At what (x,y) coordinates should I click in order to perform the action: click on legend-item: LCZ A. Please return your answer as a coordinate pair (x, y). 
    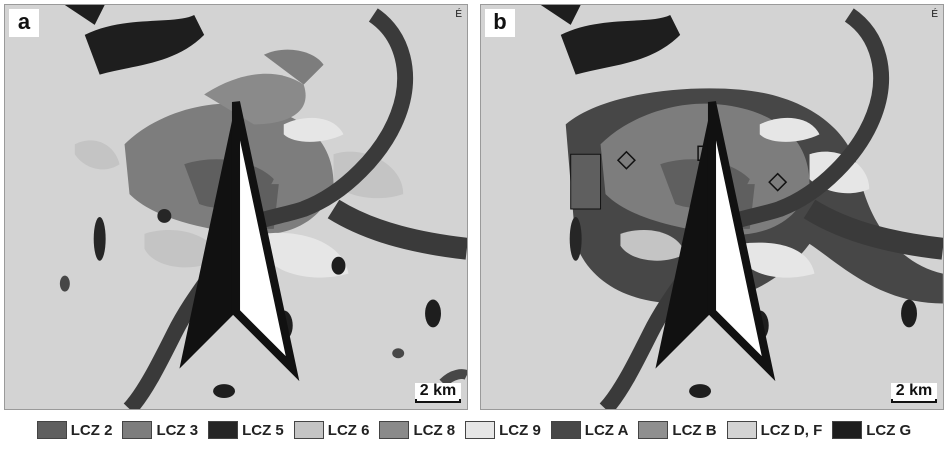
    Looking at the image, I should click on (589, 430).